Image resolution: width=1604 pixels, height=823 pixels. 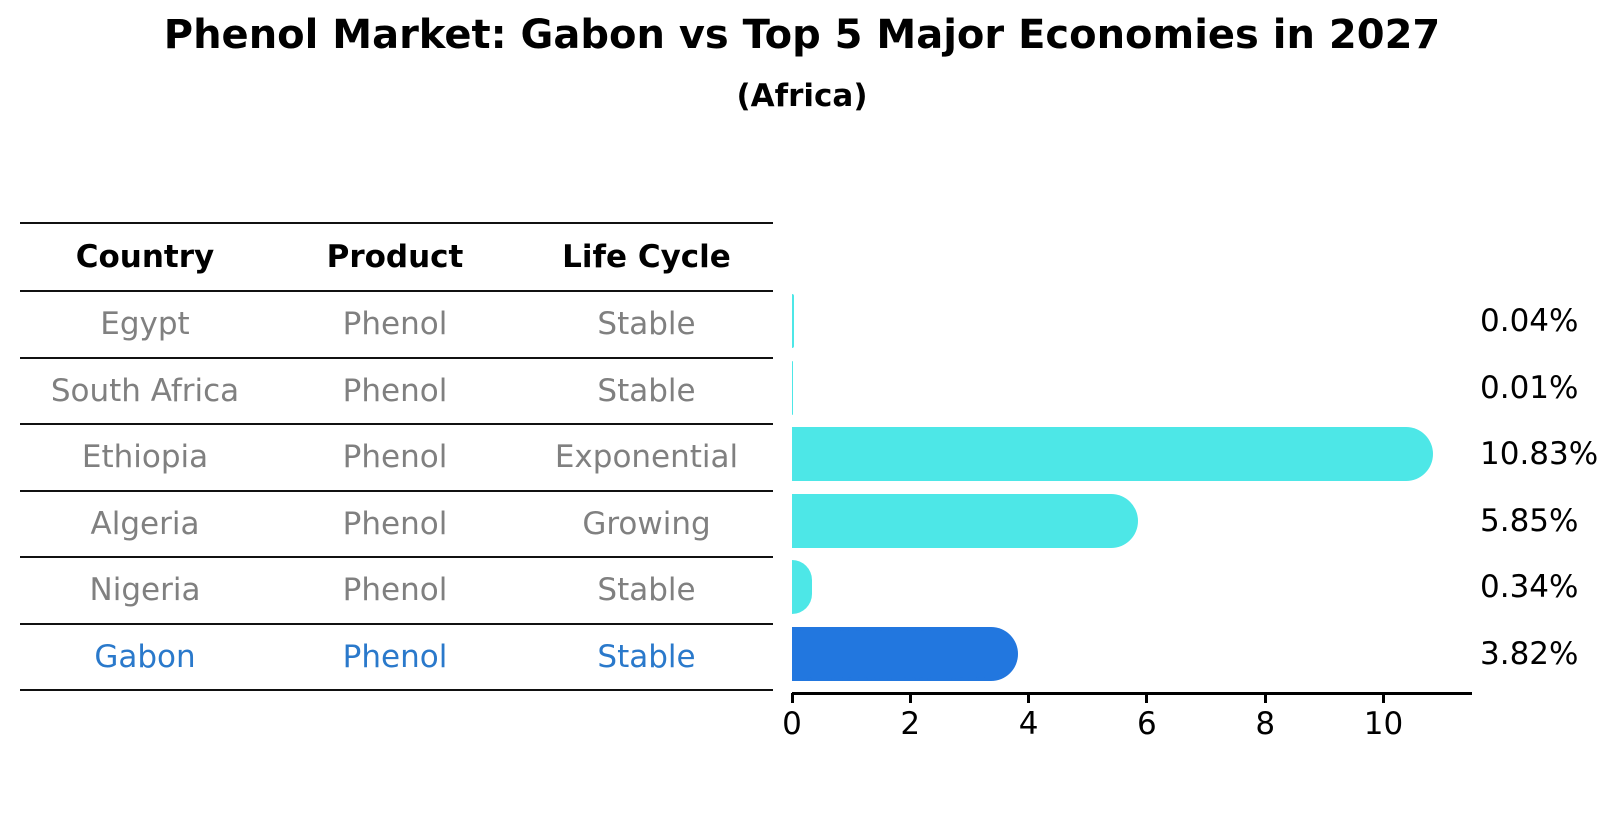 I want to click on value-label-gabon: 3.82%, so click(x=1529, y=653).